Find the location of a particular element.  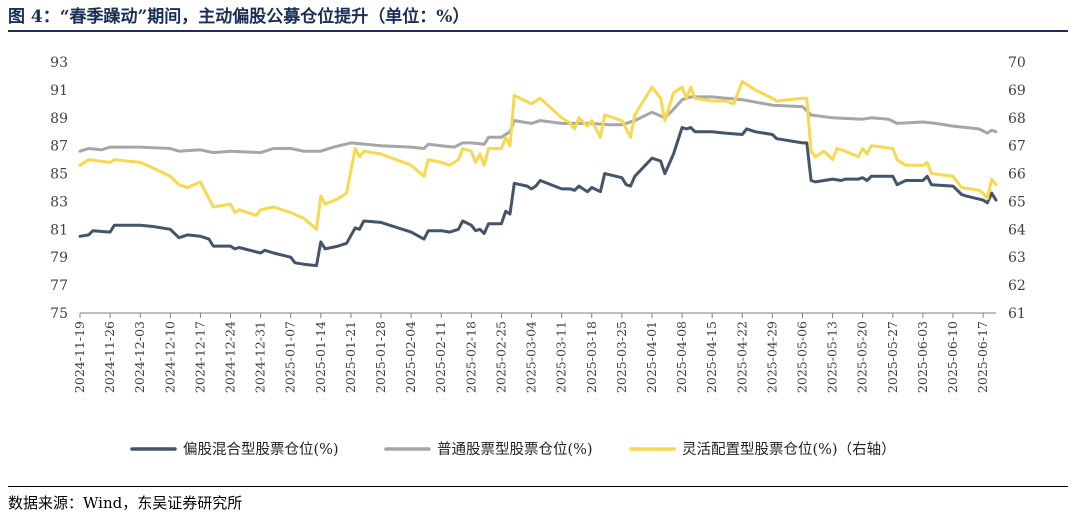

source-rule is located at coordinates (538, 486).